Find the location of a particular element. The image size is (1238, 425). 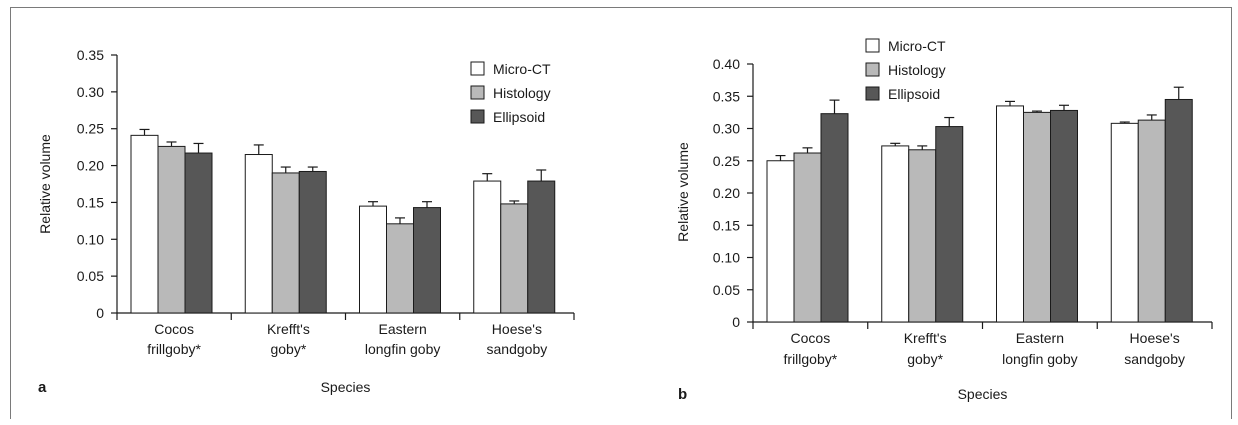

y-tick-label: 0.40 is located at coordinates (726, 64).